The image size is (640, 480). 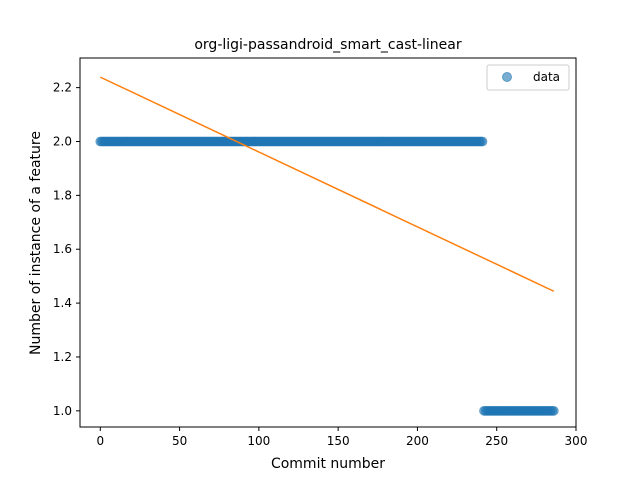 I want to click on legend-marker-data, so click(x=507, y=77).